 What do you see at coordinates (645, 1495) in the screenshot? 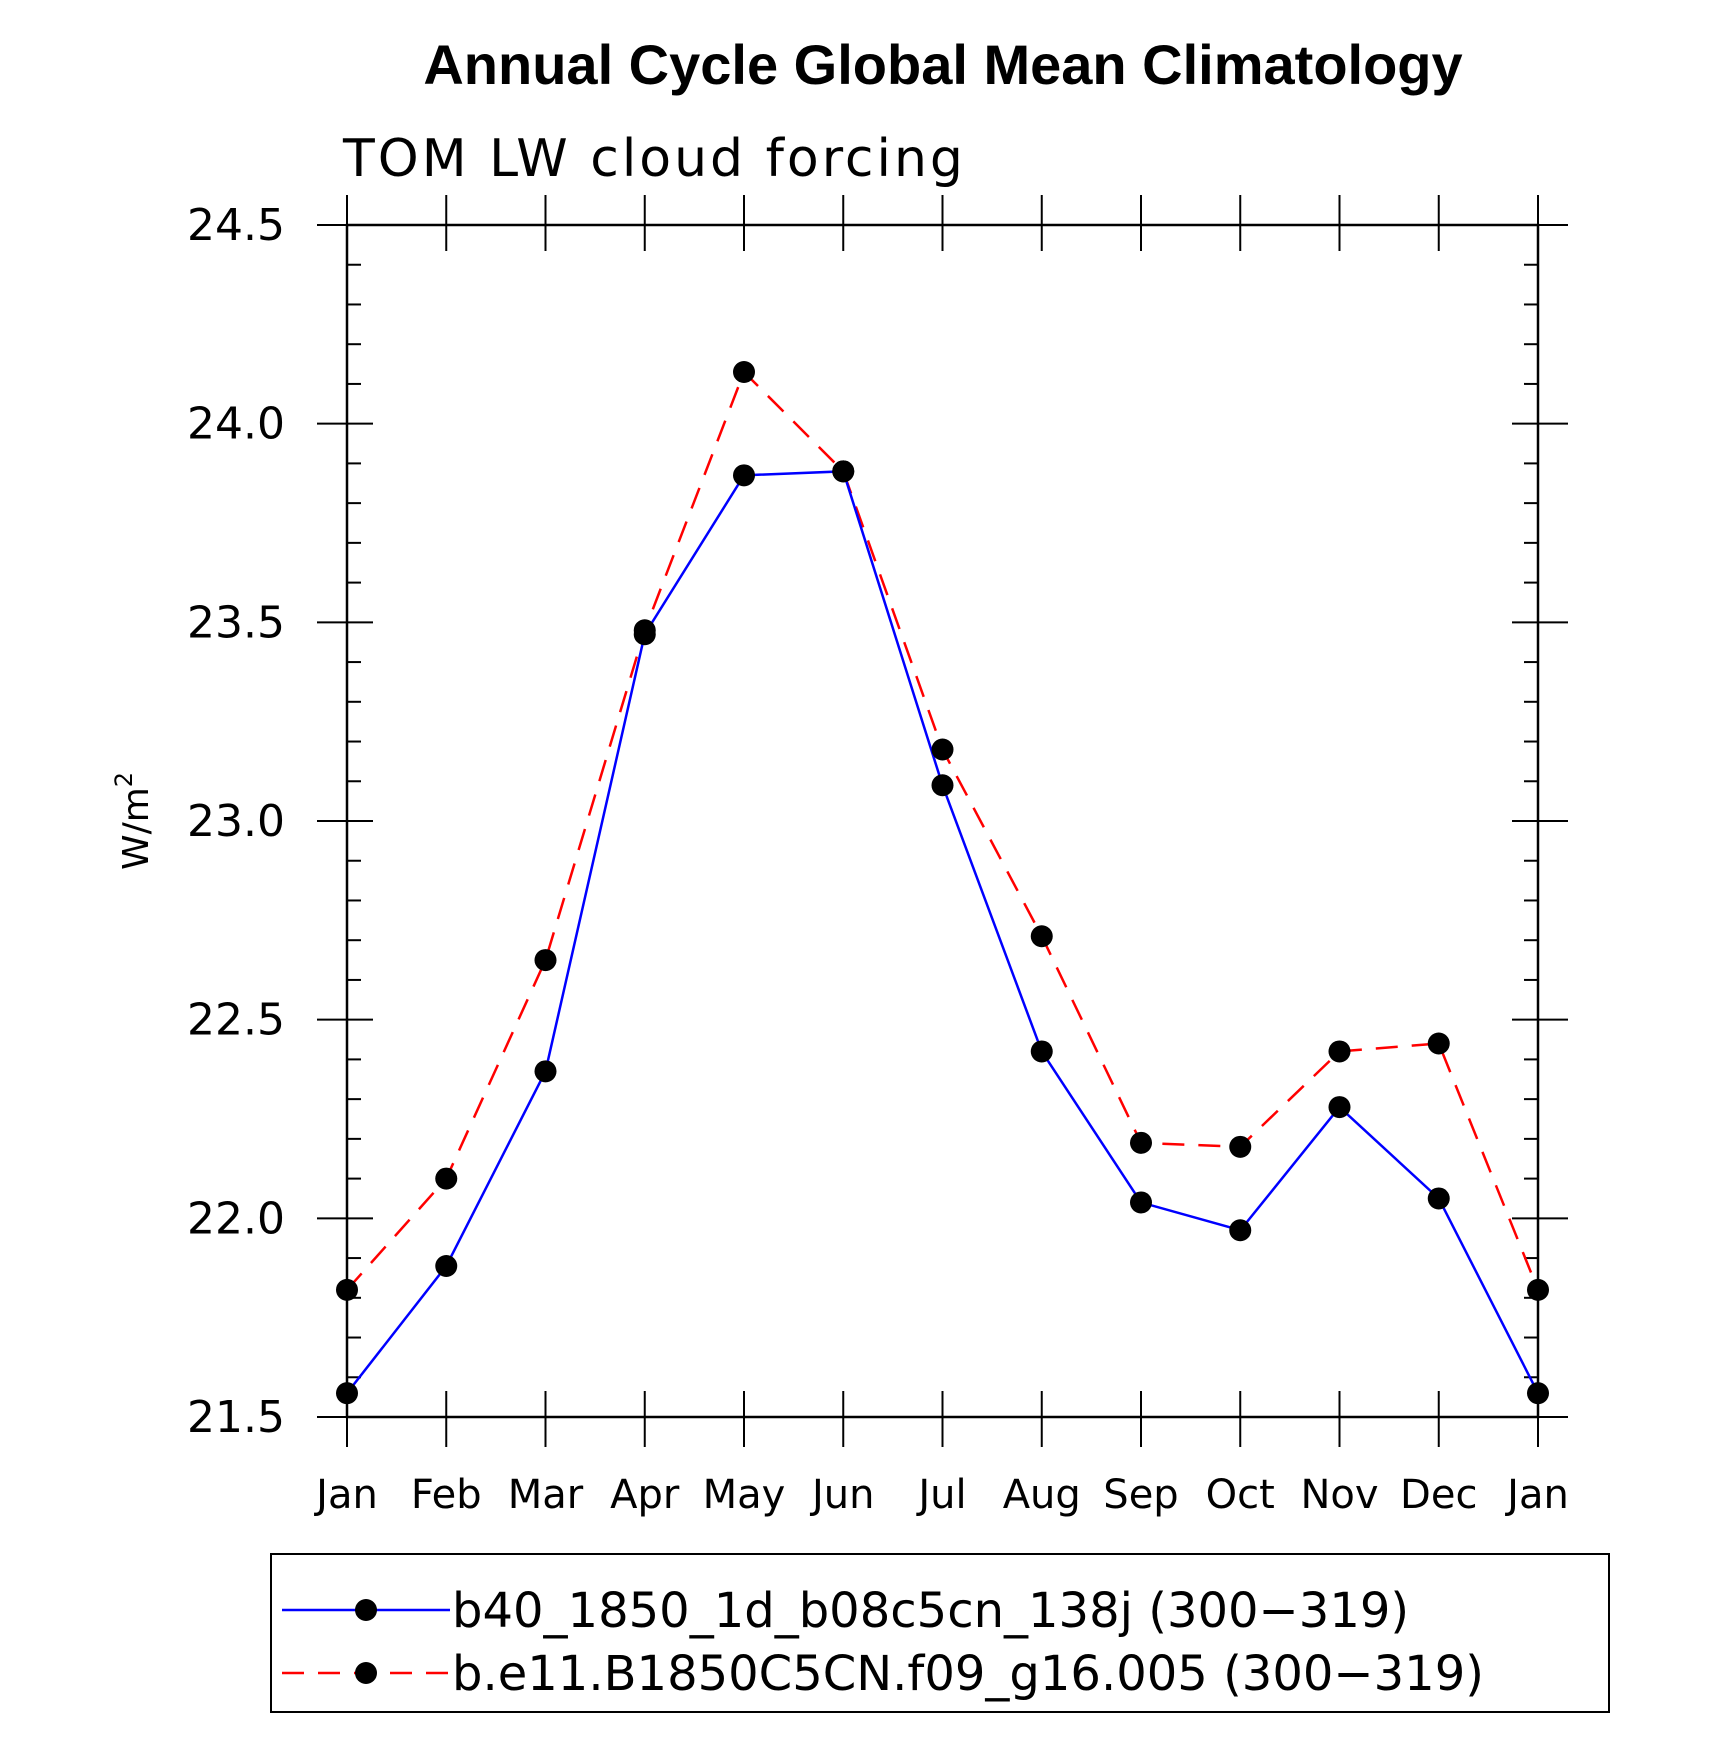
I see `x-tick-label: Apr` at bounding box center [645, 1495].